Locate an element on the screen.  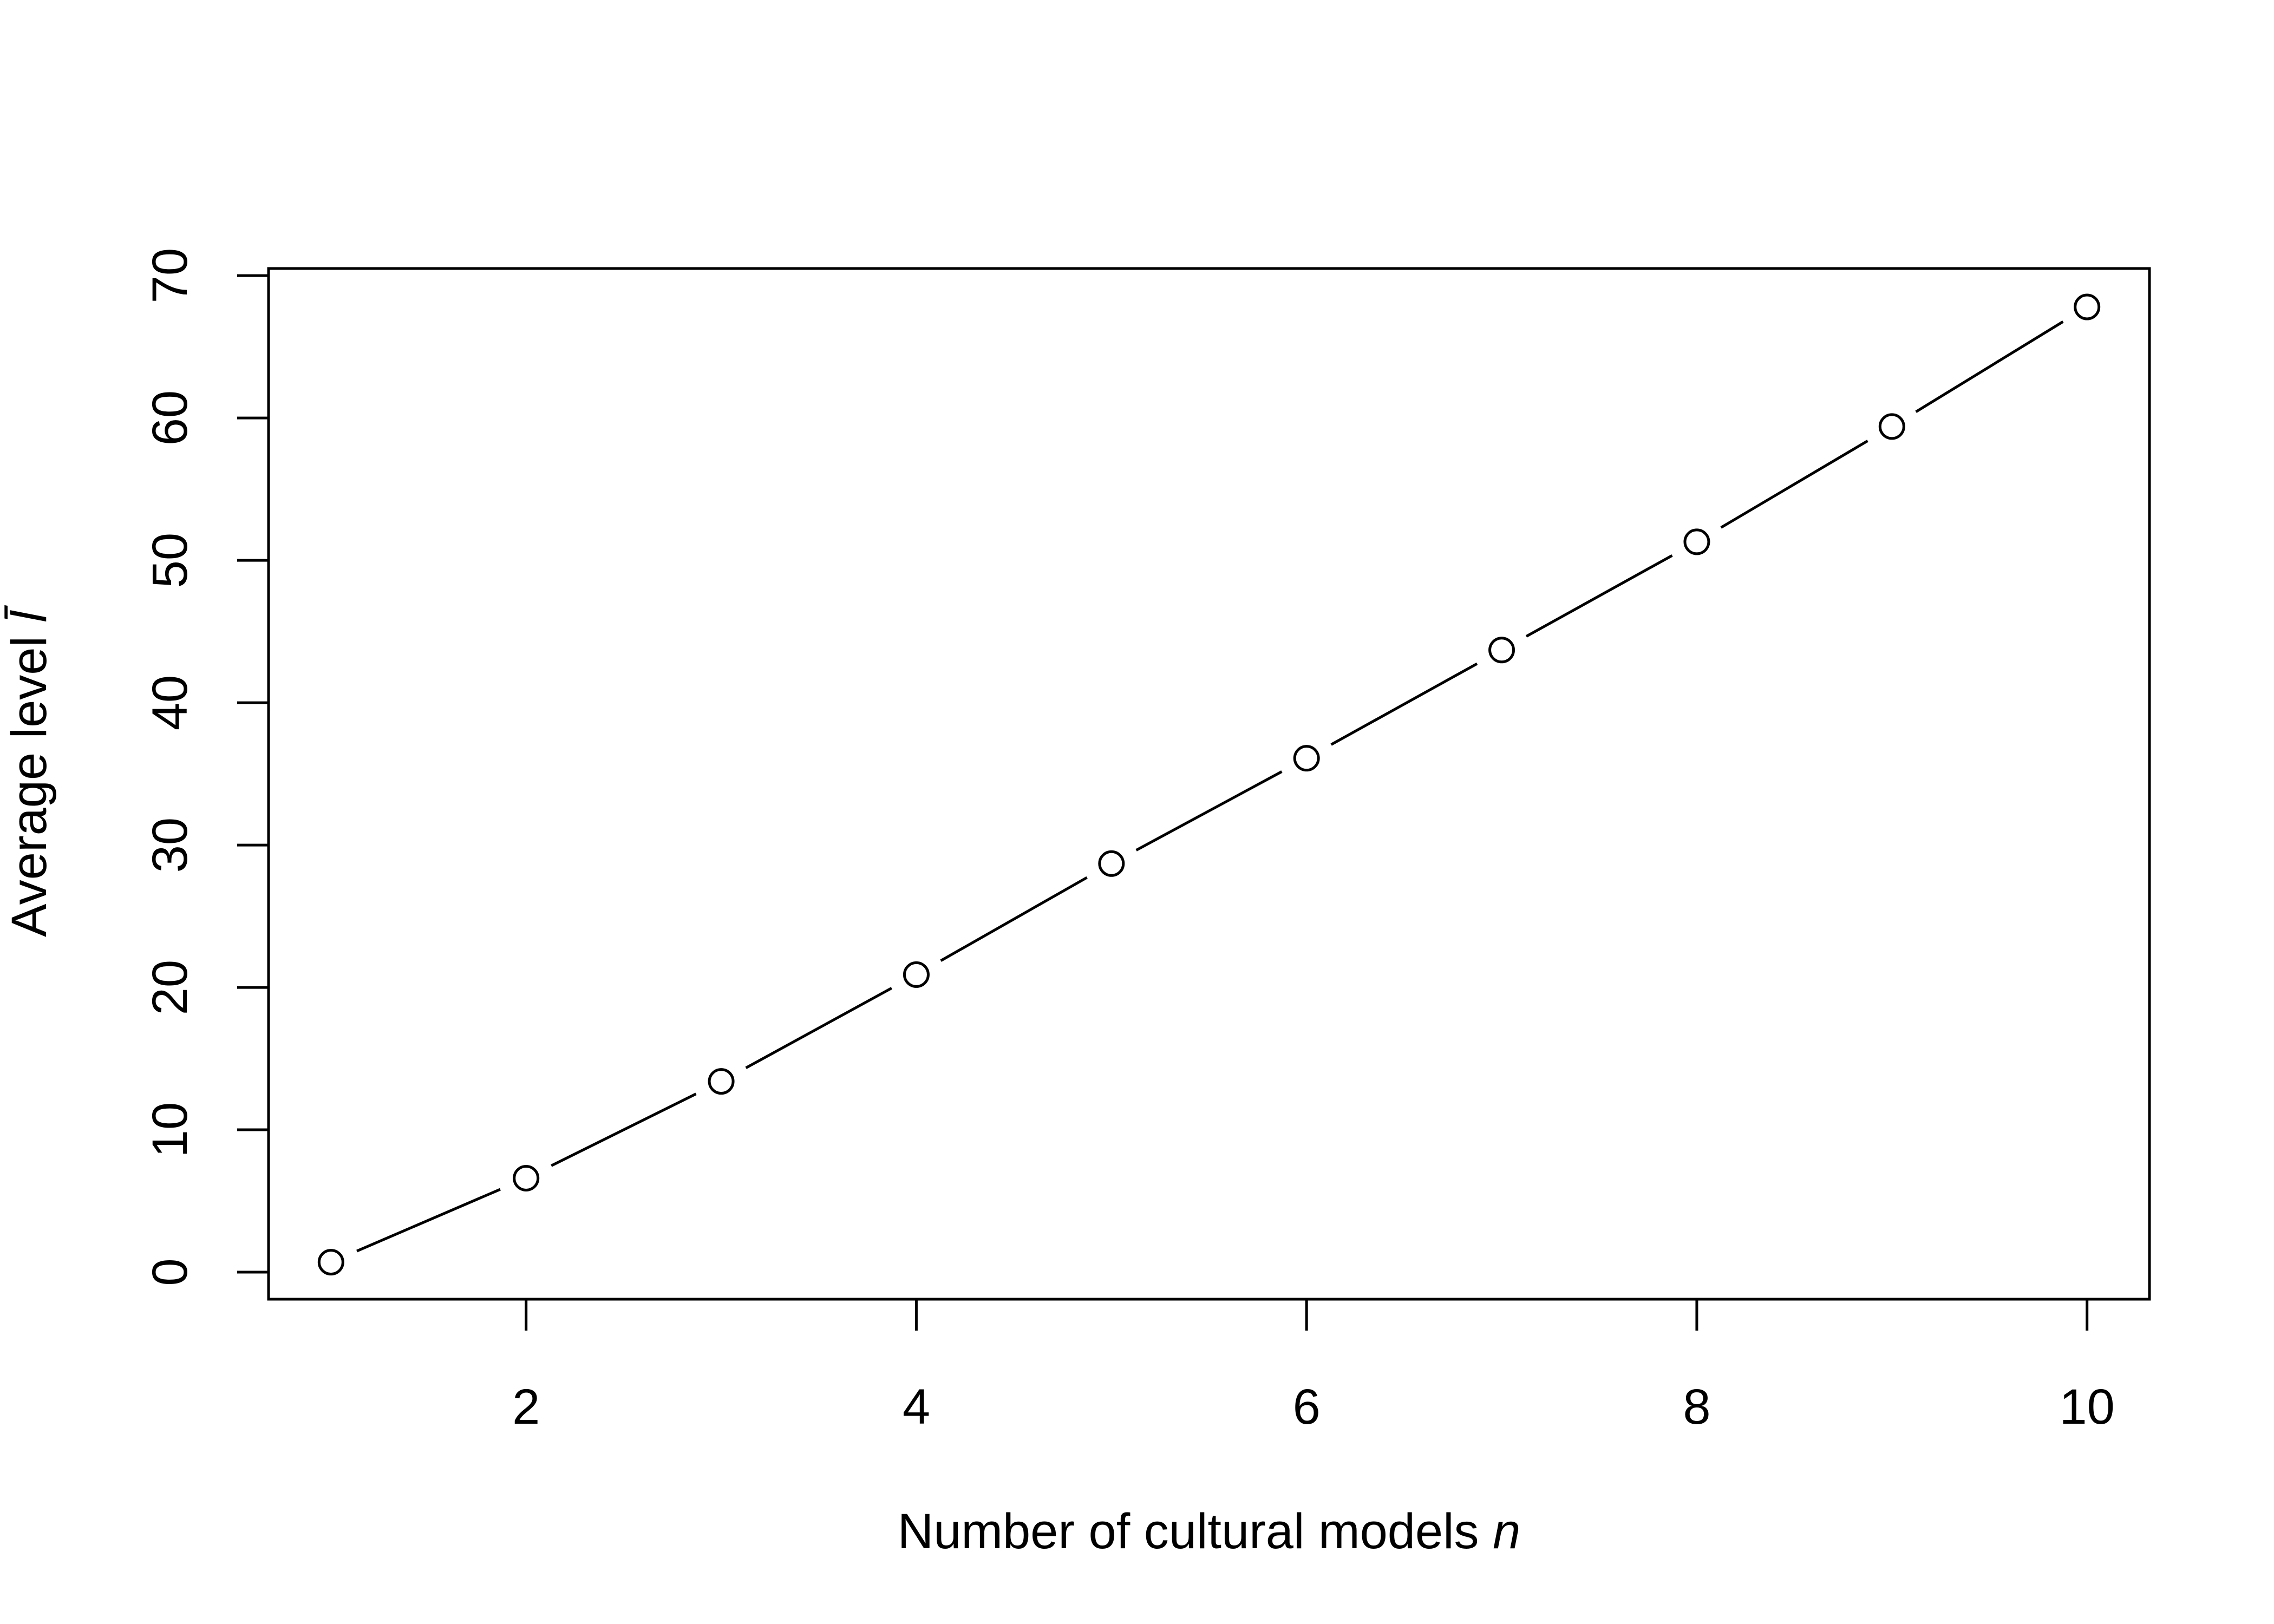
y-tick-label: 20 is located at coordinates (170, 987).